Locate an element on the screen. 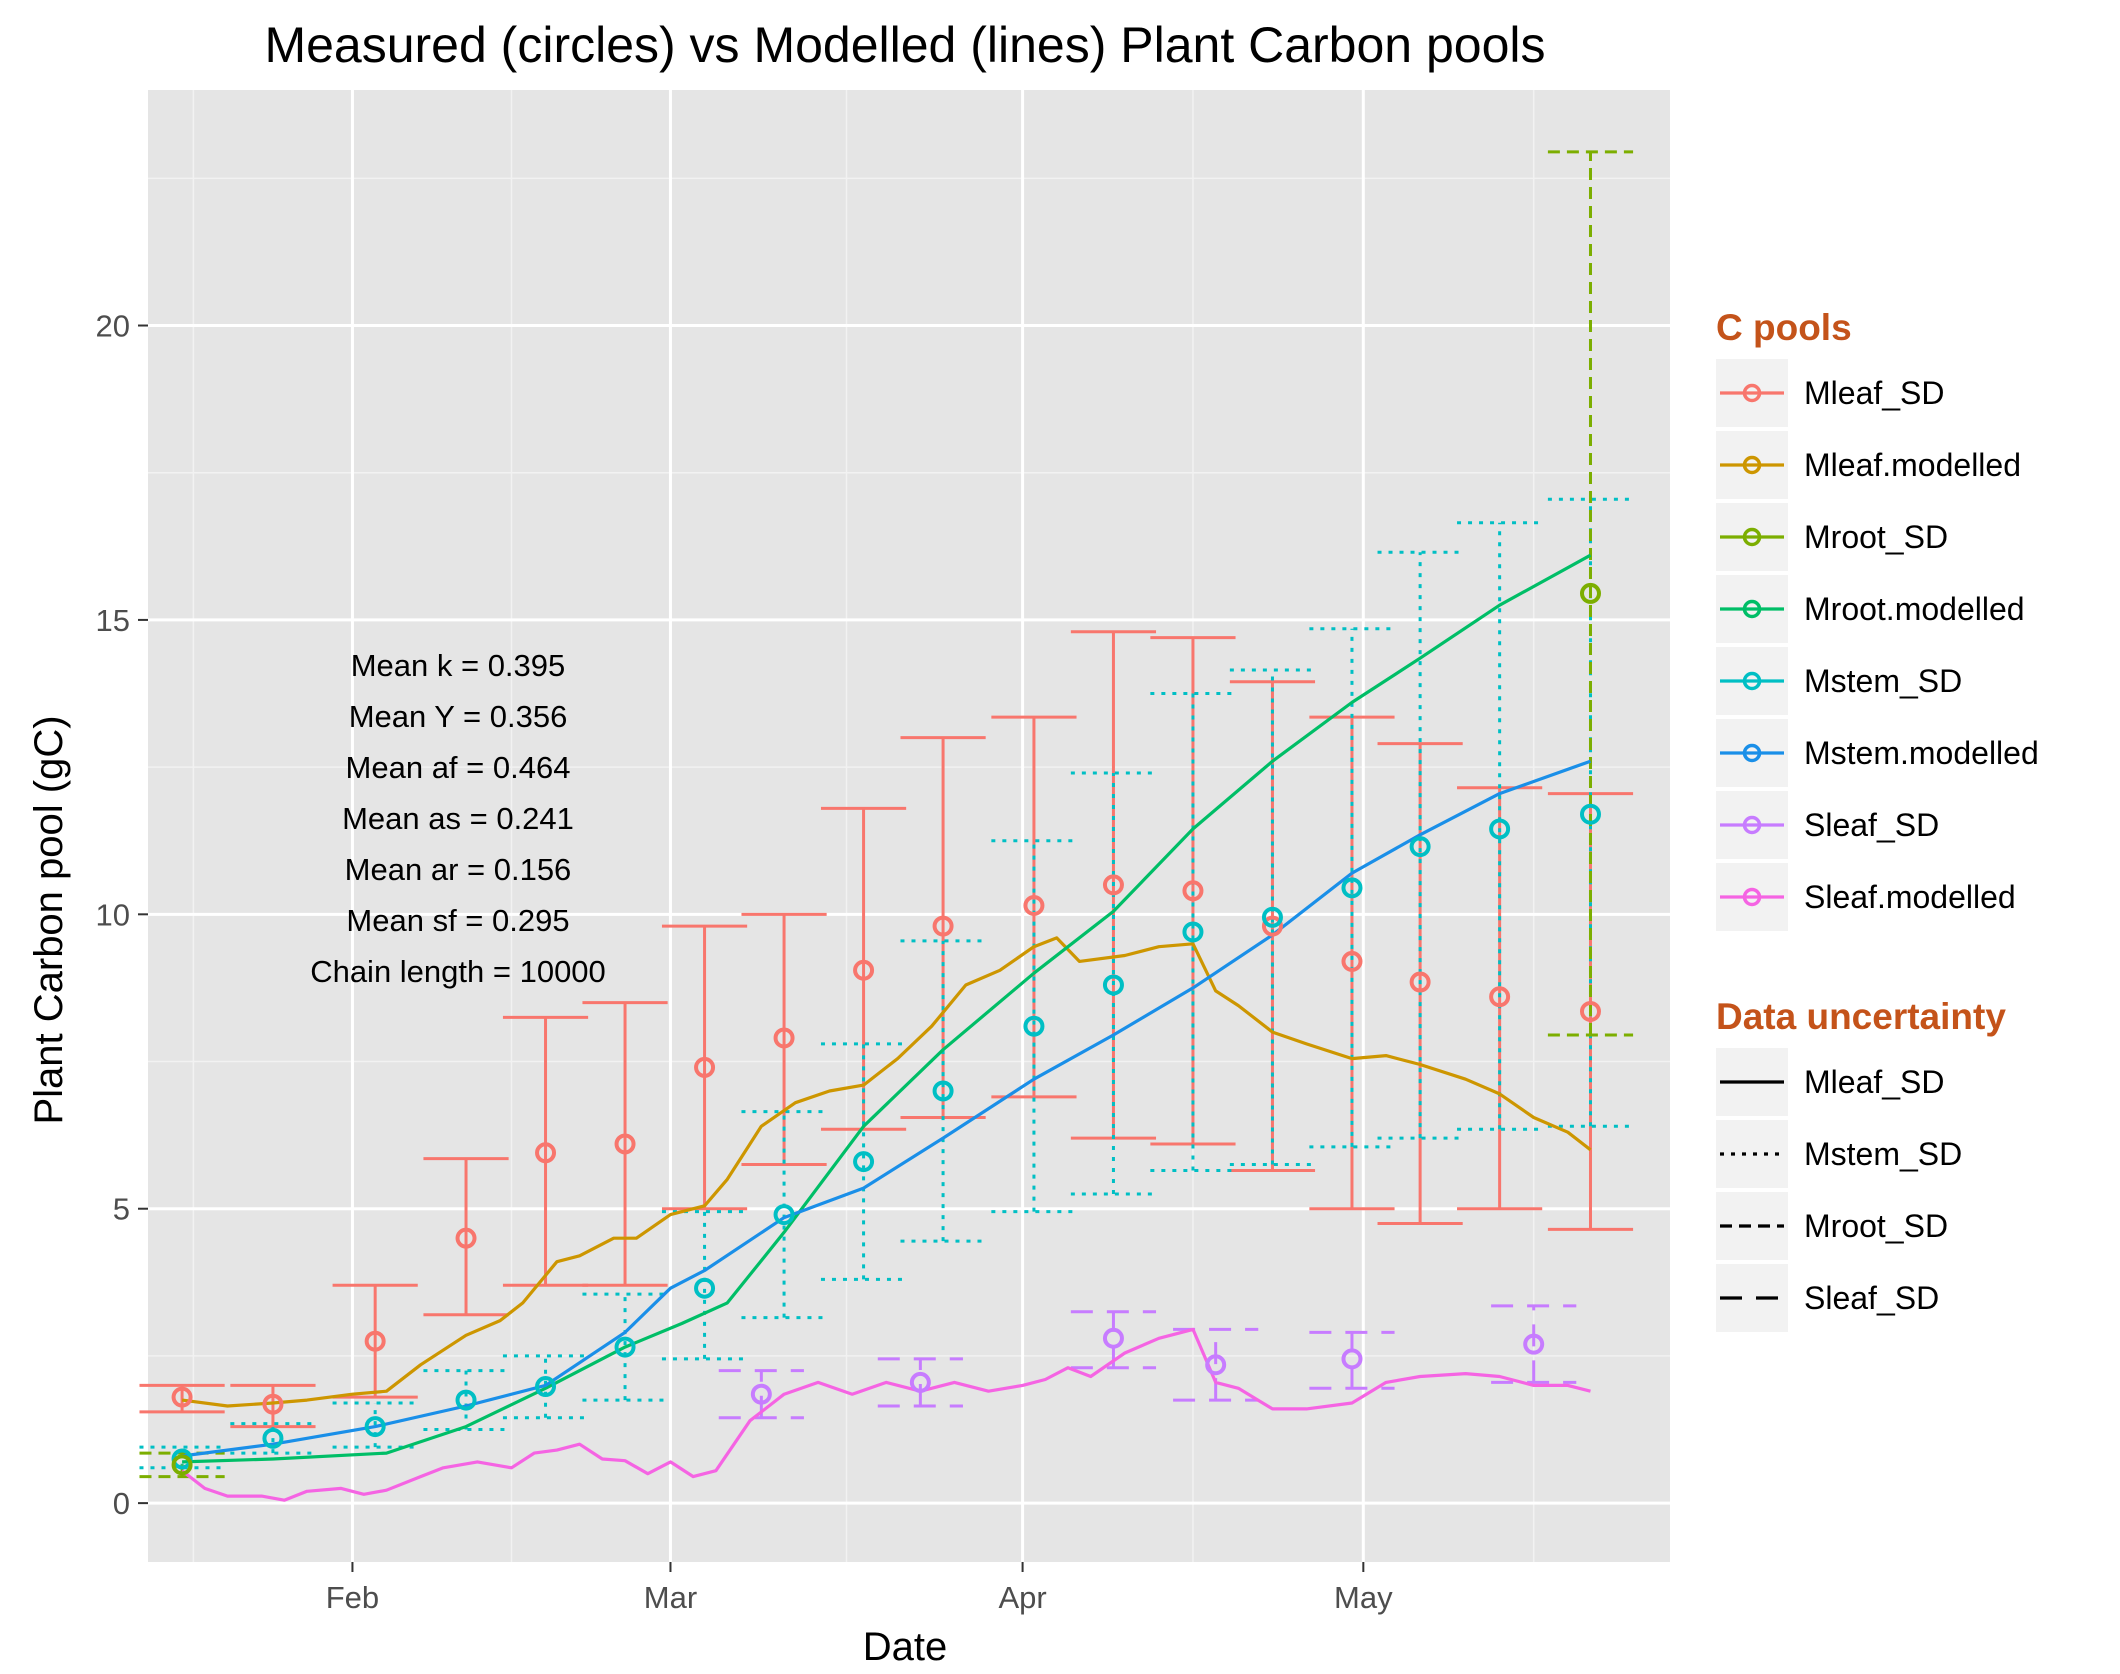 The height and width of the screenshot is (1674, 2120). x-axis-title: Date is located at coordinates (905, 1647).